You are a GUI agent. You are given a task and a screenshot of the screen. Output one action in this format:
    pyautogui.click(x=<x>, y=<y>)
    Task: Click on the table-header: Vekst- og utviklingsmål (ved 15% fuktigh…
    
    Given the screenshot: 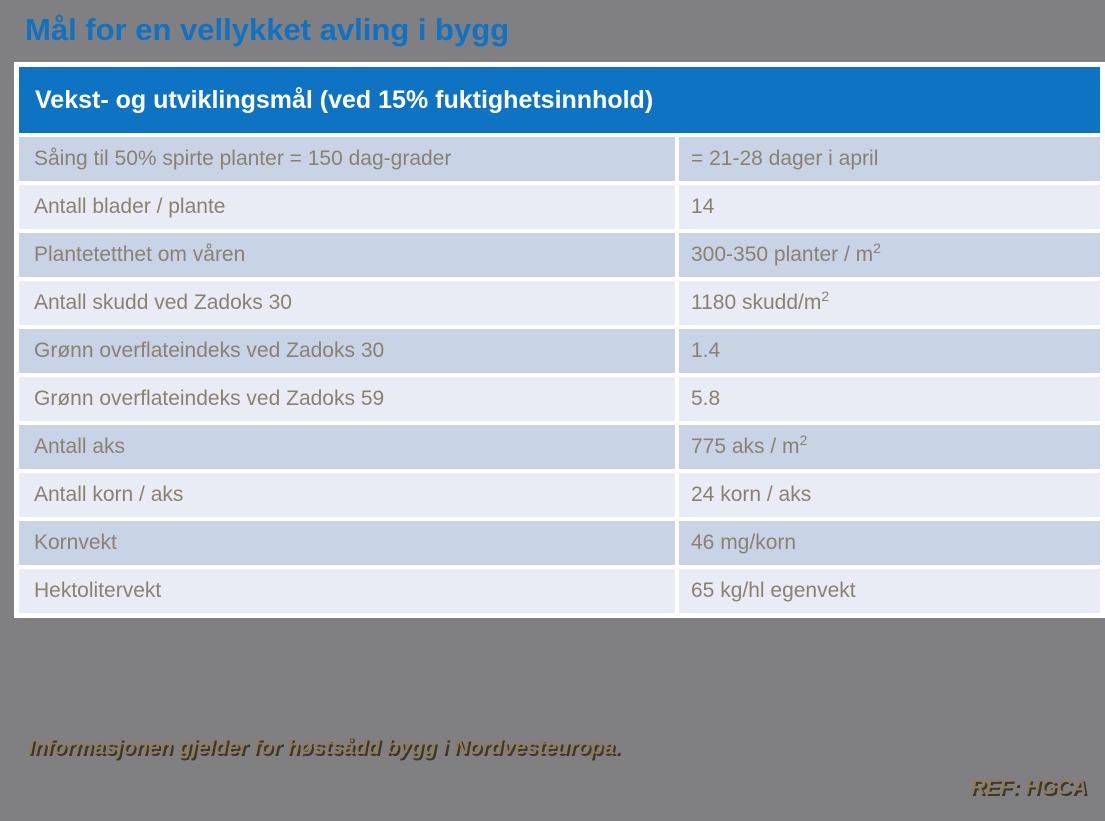 What is the action you would take?
    pyautogui.click(x=559, y=100)
    